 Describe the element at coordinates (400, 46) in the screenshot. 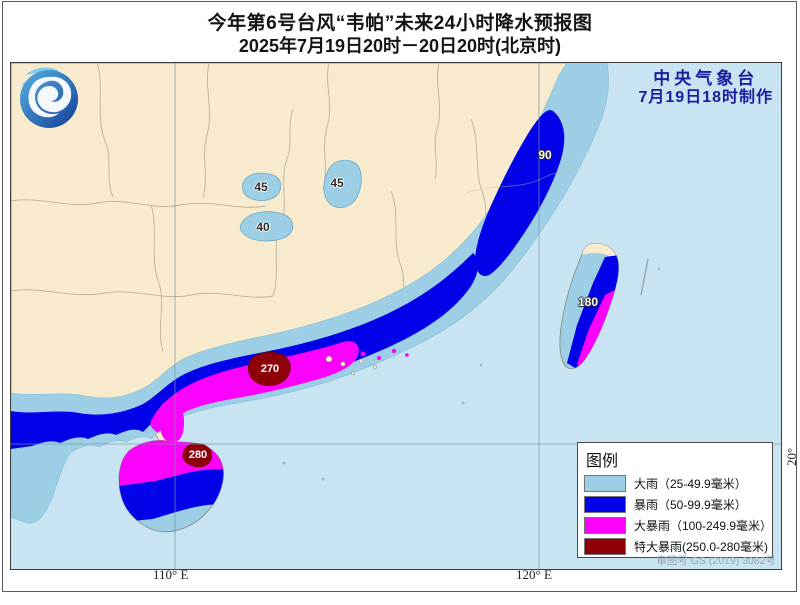

I see `page-subtitle: 2025年7月19日20时－20日20时(北京时)` at that location.